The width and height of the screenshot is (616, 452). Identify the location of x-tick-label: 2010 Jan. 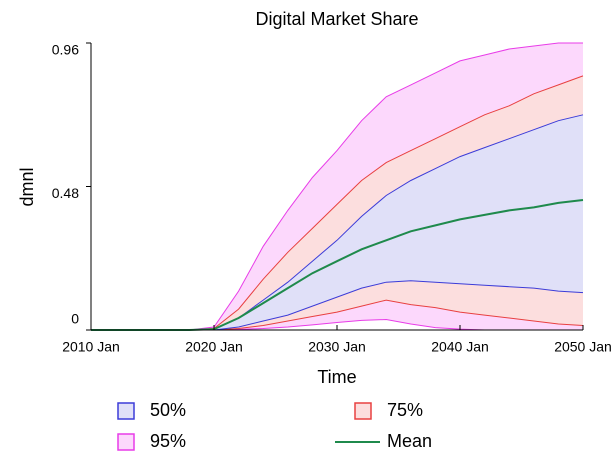
(91, 347).